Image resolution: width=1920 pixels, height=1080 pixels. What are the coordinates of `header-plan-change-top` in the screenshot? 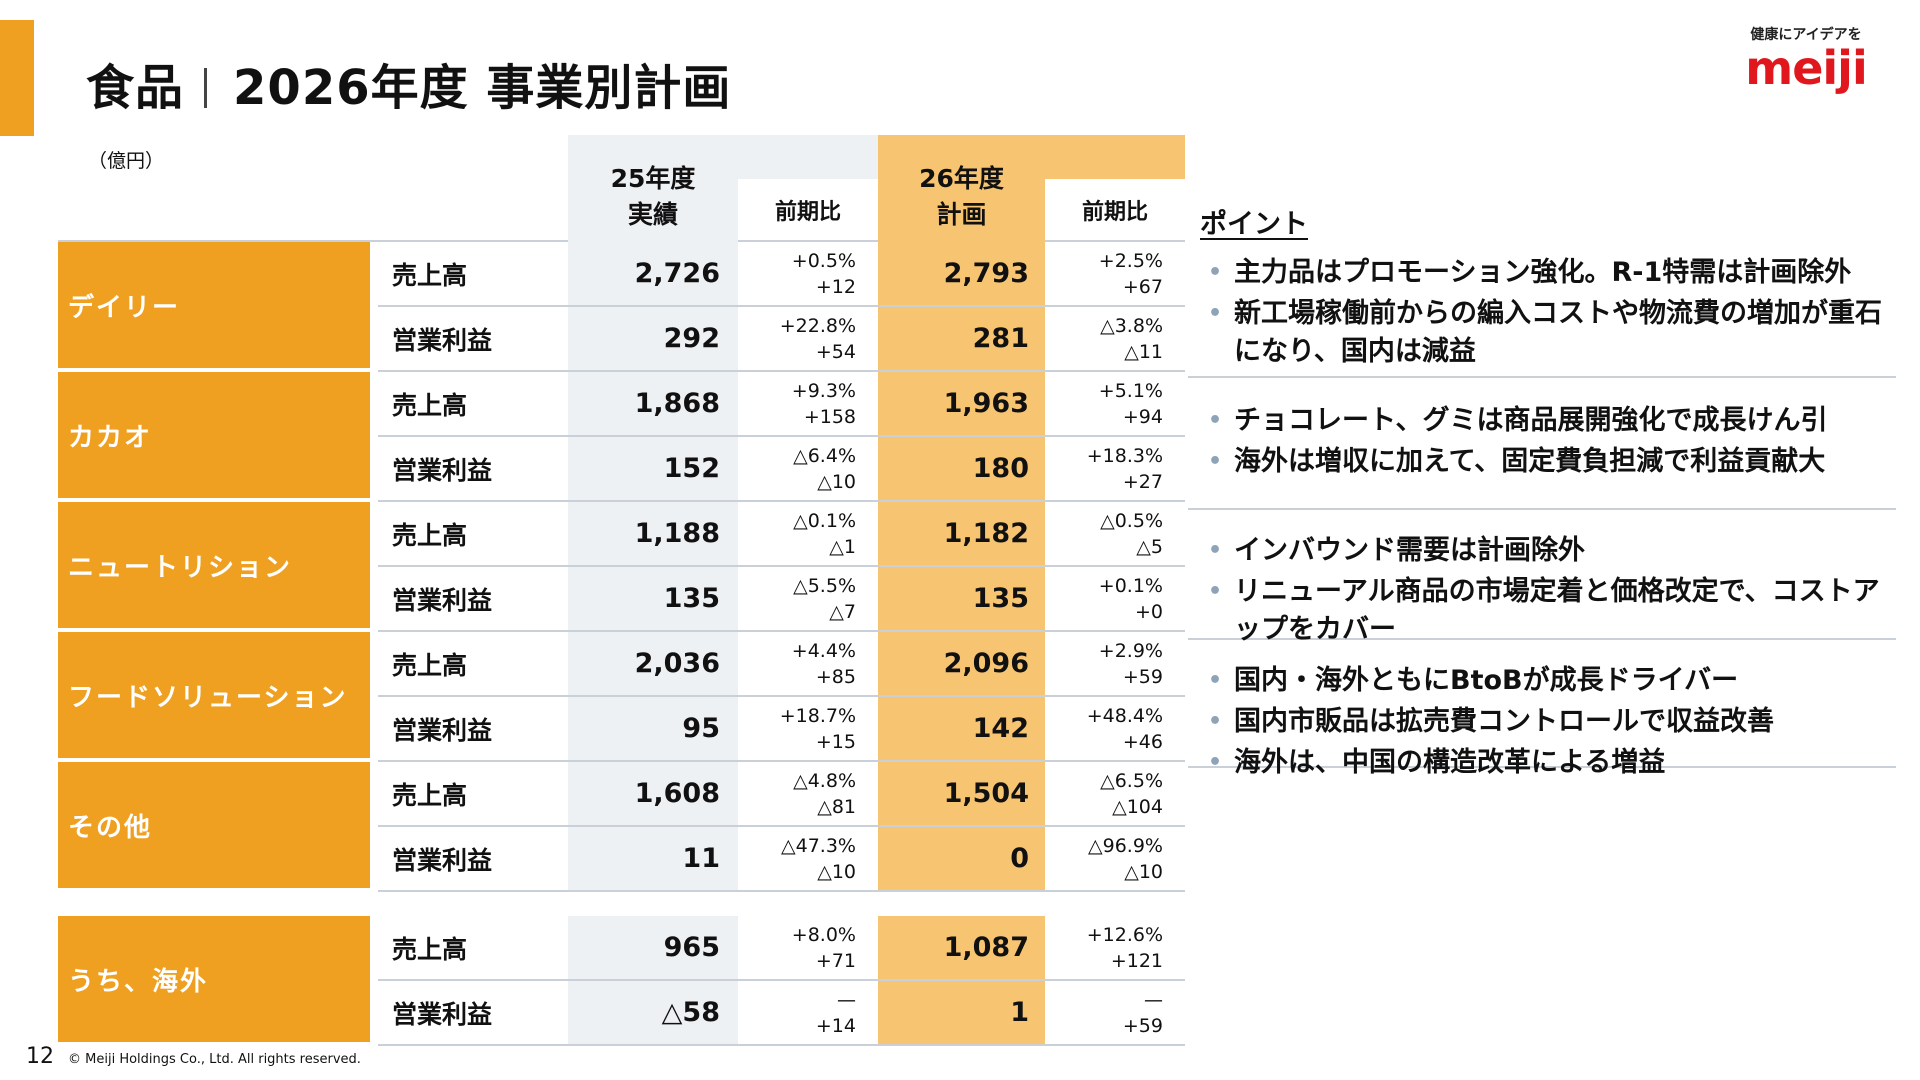 It's located at (1115, 157).